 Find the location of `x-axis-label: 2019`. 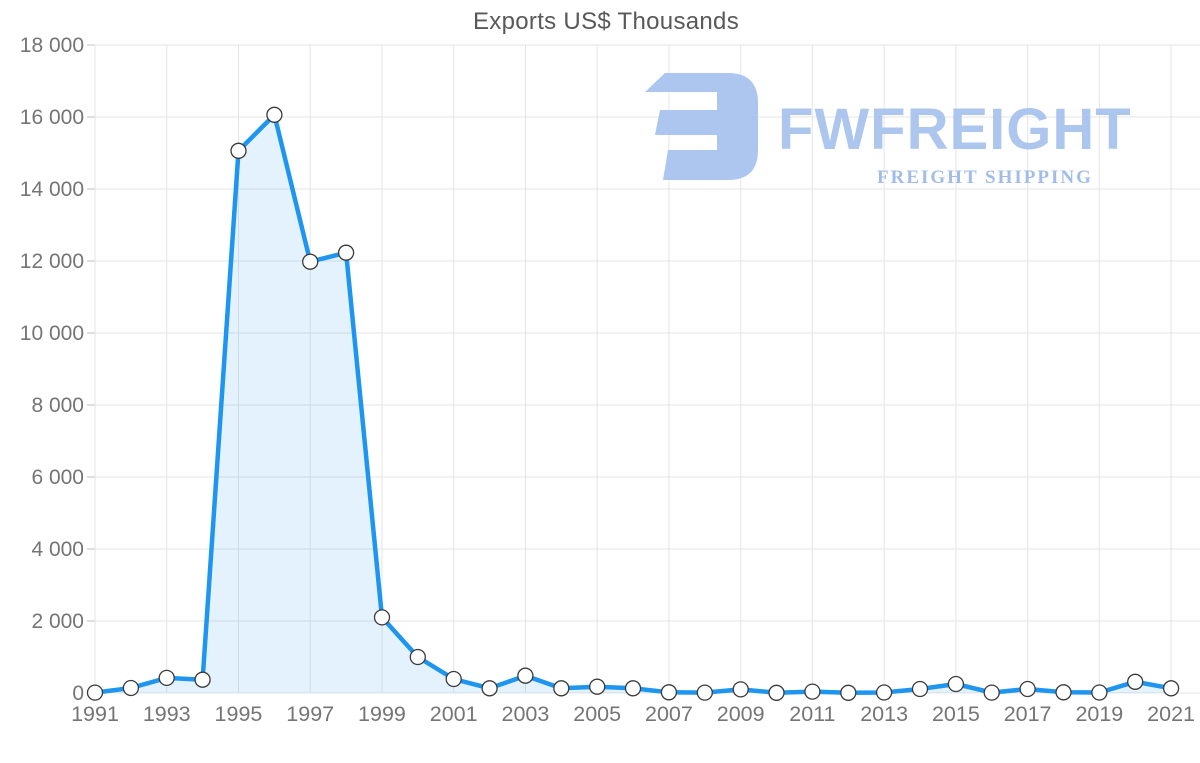

x-axis-label: 2019 is located at coordinates (1099, 714).